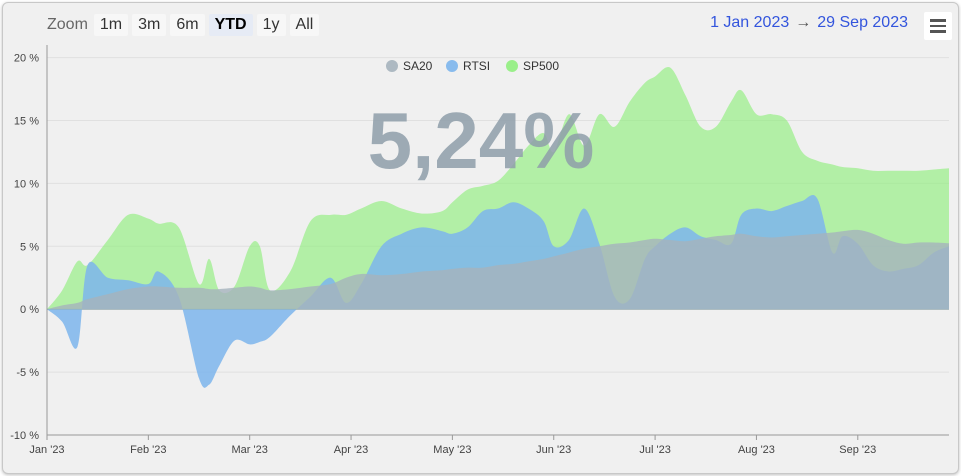 The image size is (961, 476). What do you see at coordinates (481, 140) in the screenshot?
I see `current-value-label: 5,24%` at bounding box center [481, 140].